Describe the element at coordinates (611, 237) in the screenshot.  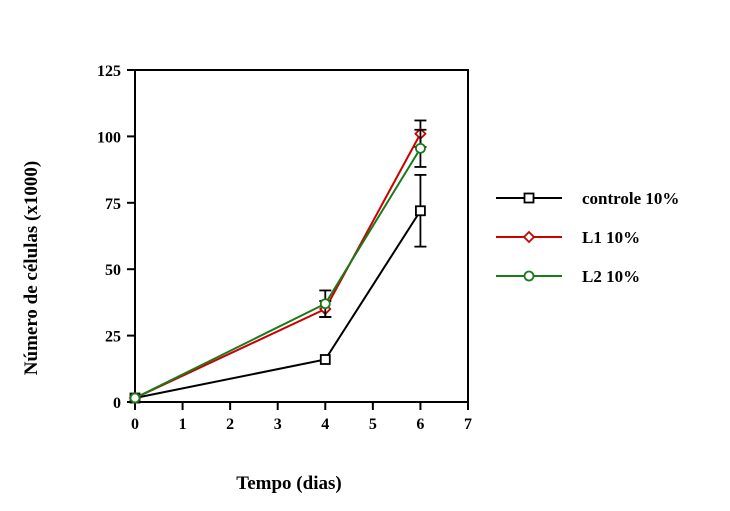
I see `legend-label: L1 10%` at that location.